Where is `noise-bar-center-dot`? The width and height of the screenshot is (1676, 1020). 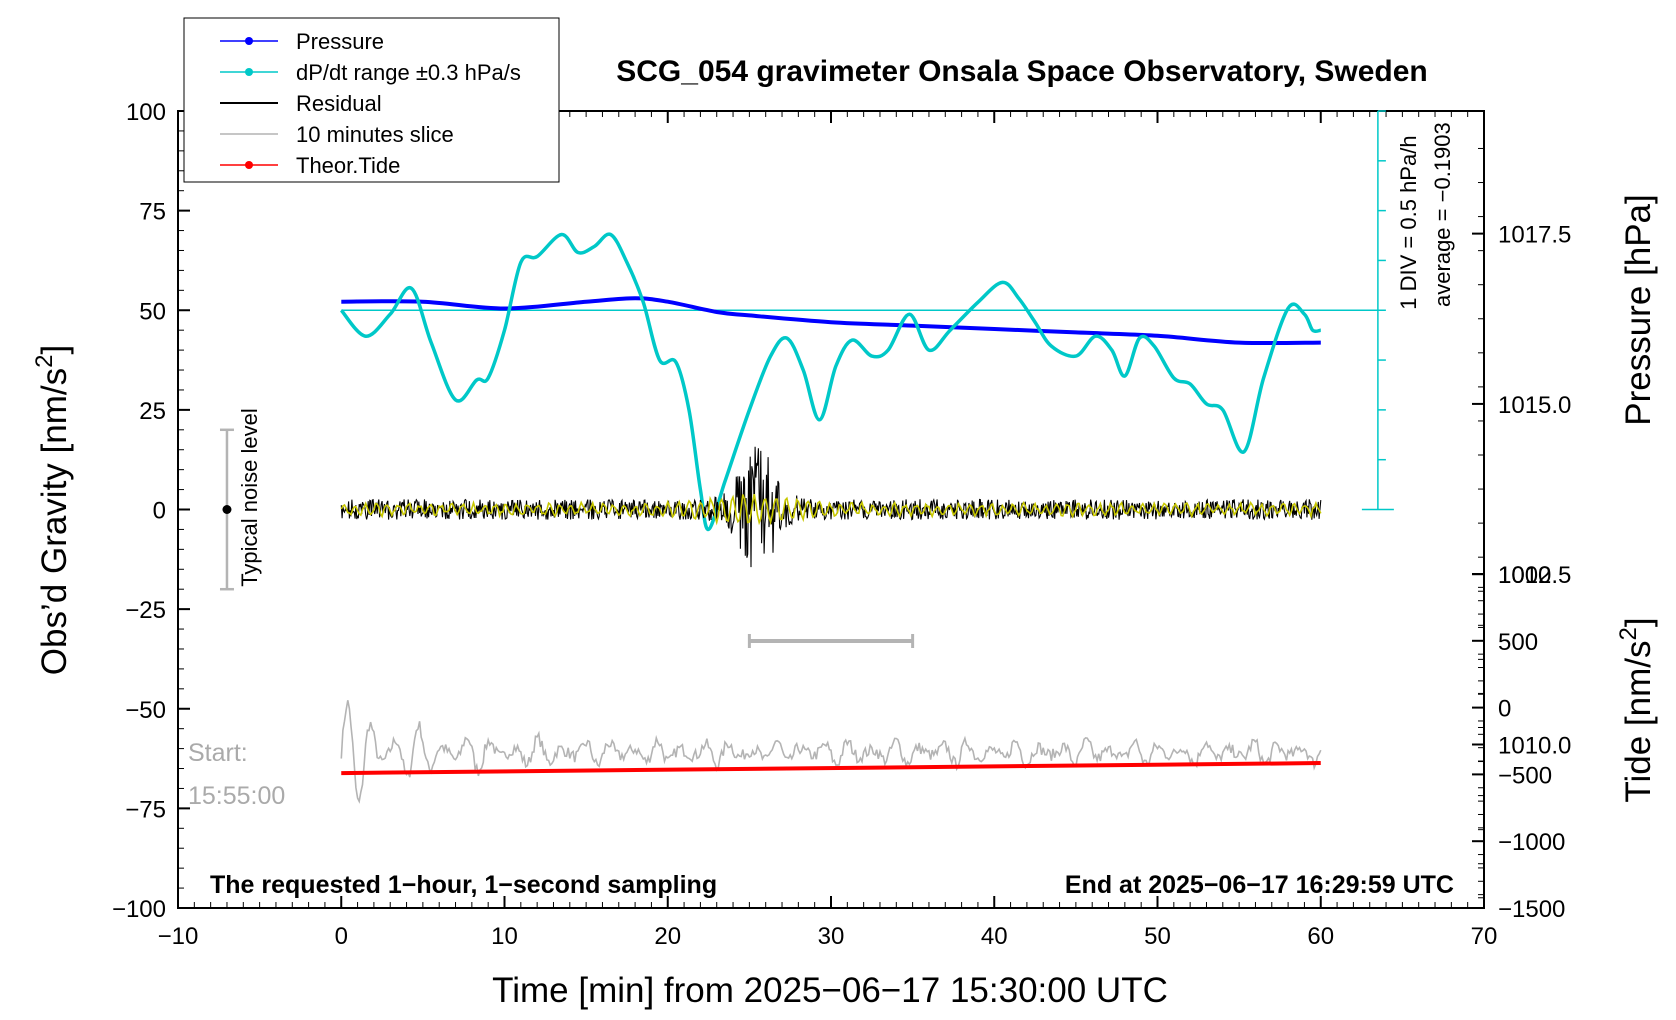
noise-bar-center-dot is located at coordinates (227, 509).